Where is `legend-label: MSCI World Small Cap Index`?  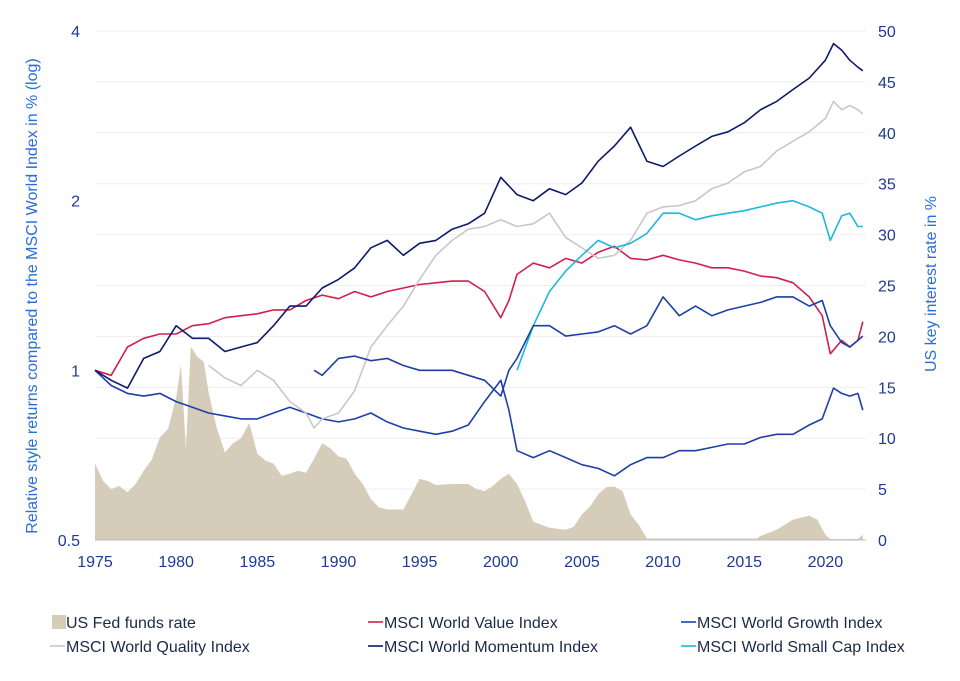
legend-label: MSCI World Small Cap Index is located at coordinates (801, 647).